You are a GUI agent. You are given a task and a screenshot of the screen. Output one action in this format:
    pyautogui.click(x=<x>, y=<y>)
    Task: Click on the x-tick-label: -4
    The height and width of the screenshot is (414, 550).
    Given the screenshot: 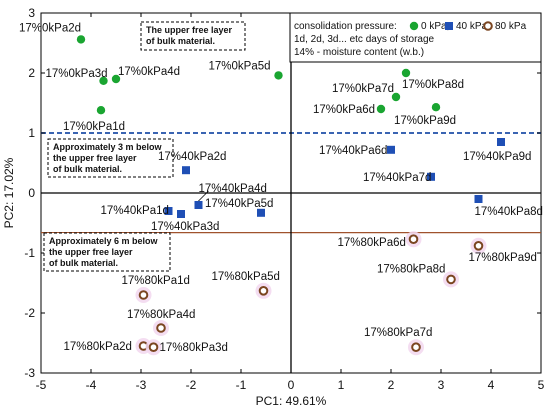 What is the action you would take?
    pyautogui.click(x=91, y=385)
    